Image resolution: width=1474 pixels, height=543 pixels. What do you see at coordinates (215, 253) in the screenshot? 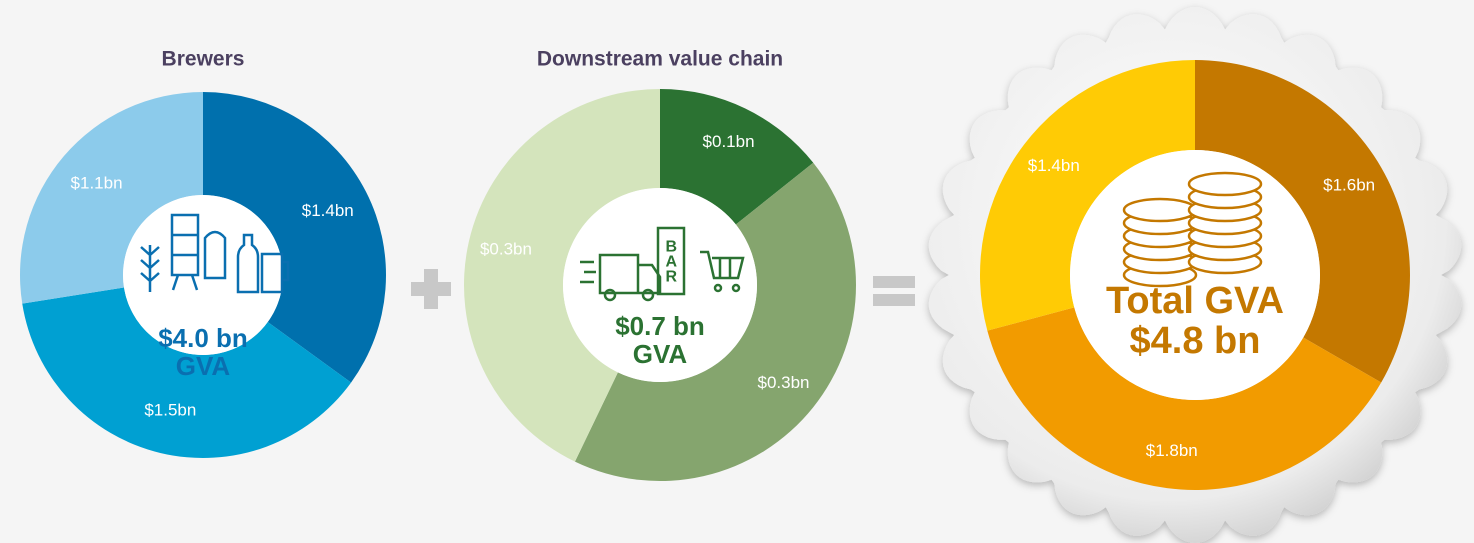
I see `brewery-icon` at bounding box center [215, 253].